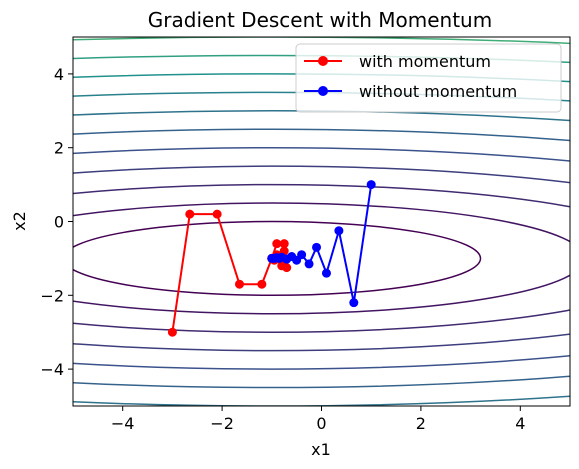  I want to click on legend-box, so click(428, 78).